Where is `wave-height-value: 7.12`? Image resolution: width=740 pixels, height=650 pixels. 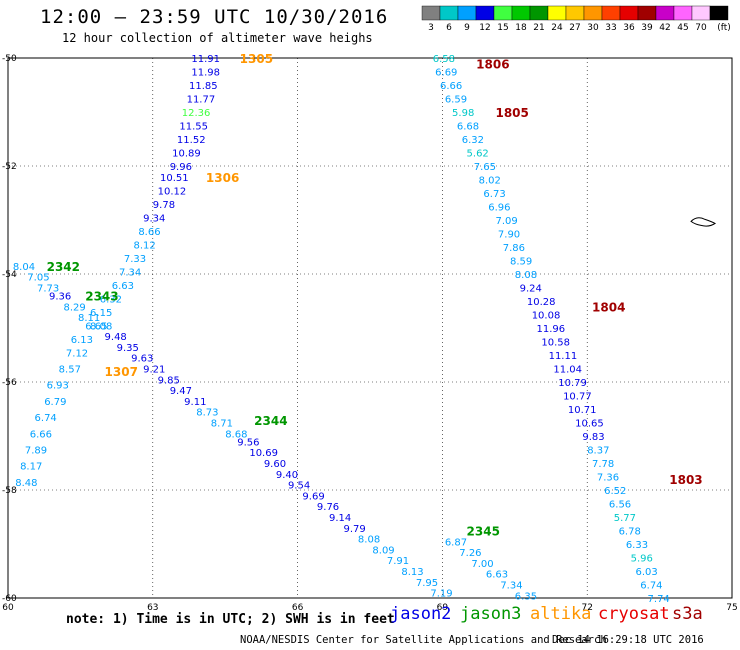 wave-height-value: 7.12 is located at coordinates (77, 353).